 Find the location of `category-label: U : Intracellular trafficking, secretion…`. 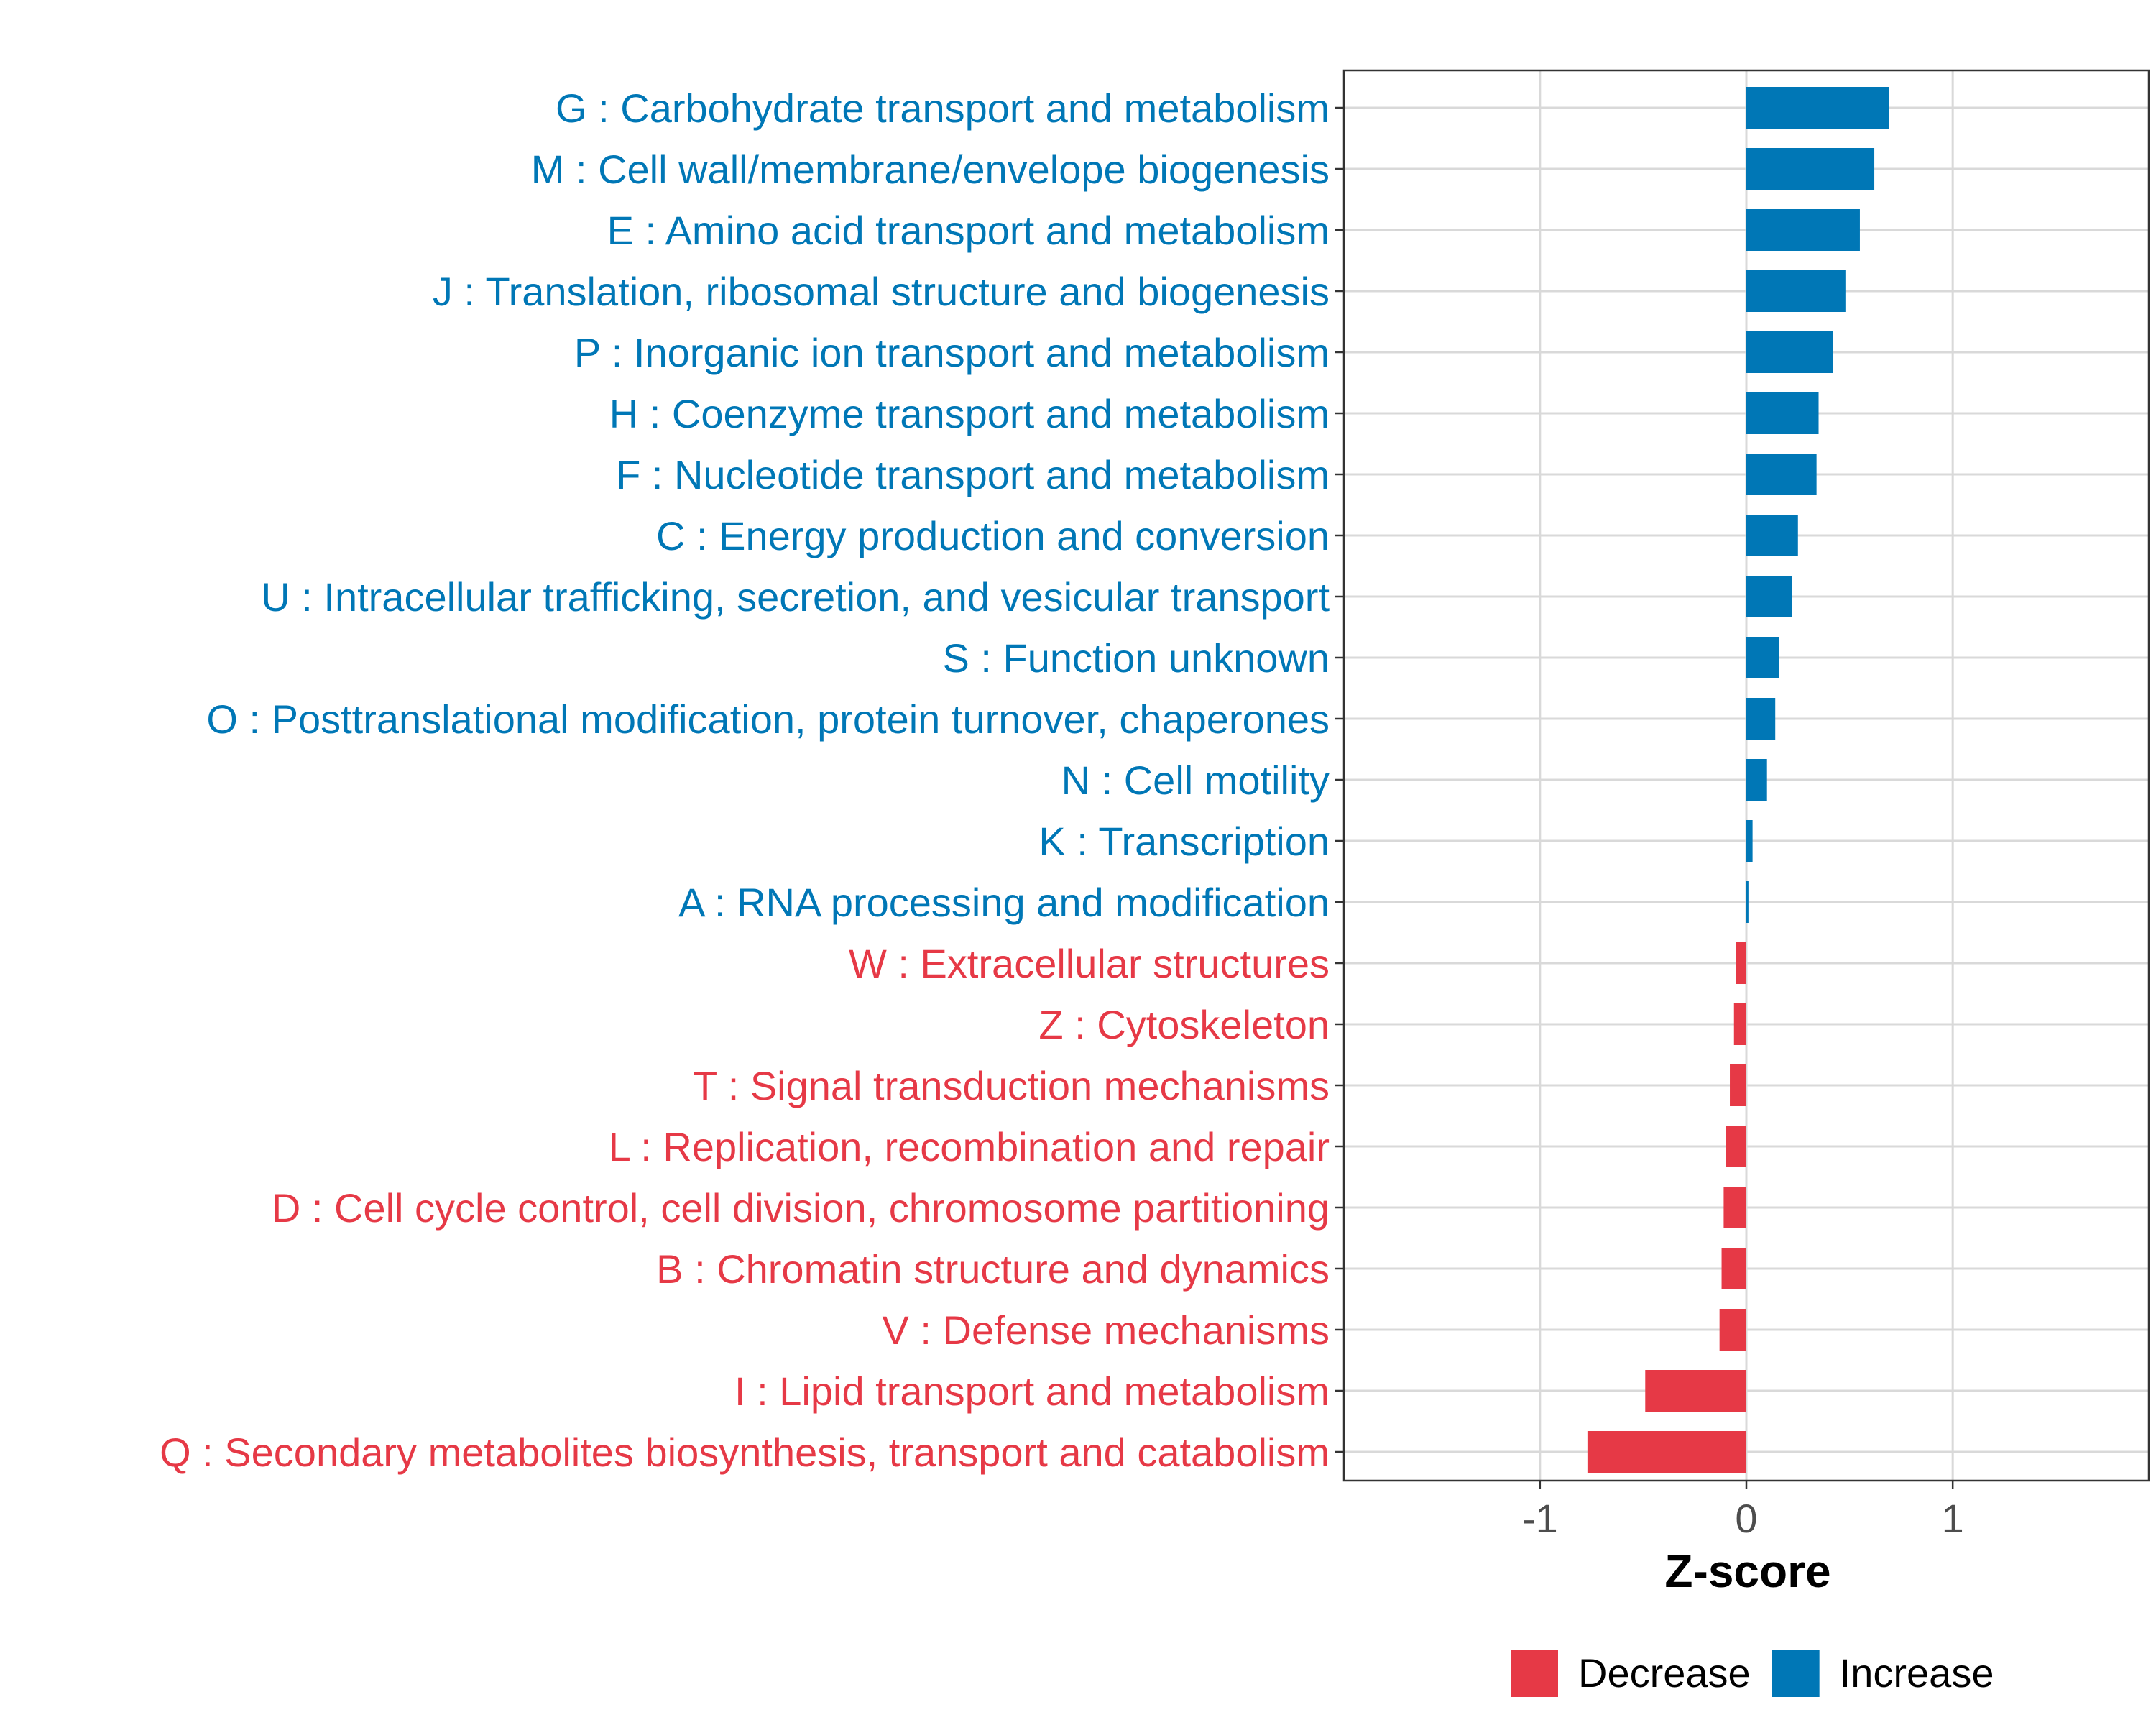

category-label: U : Intracellular trafficking, secretion… is located at coordinates (795, 597).